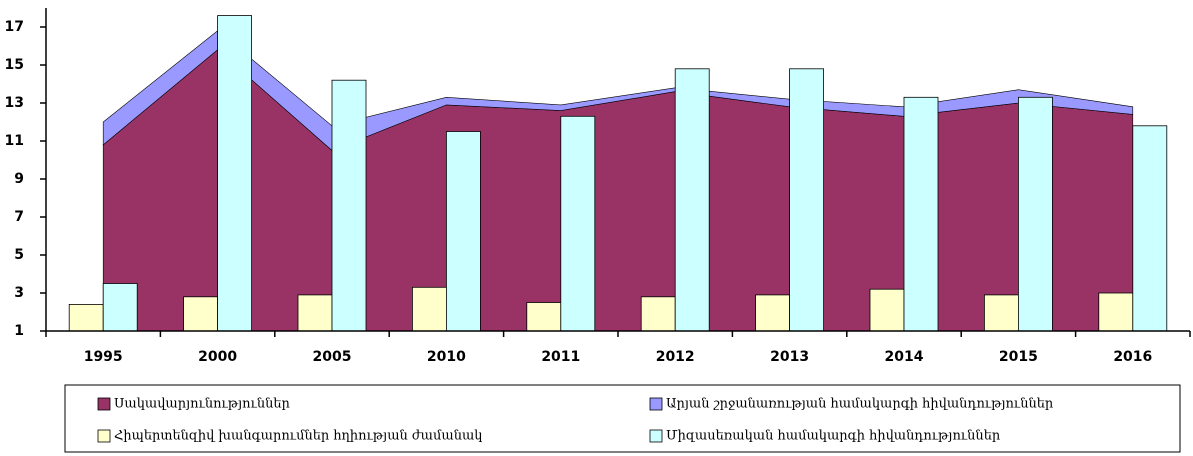 The width and height of the screenshot is (1193, 456). I want to click on y-tick-label: 7, so click(19, 217).